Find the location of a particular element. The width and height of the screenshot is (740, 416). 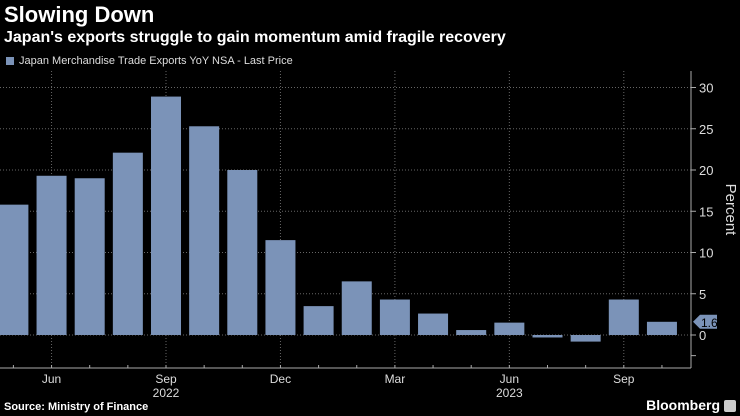

last-value-label: 1.6 is located at coordinates (709, 323).